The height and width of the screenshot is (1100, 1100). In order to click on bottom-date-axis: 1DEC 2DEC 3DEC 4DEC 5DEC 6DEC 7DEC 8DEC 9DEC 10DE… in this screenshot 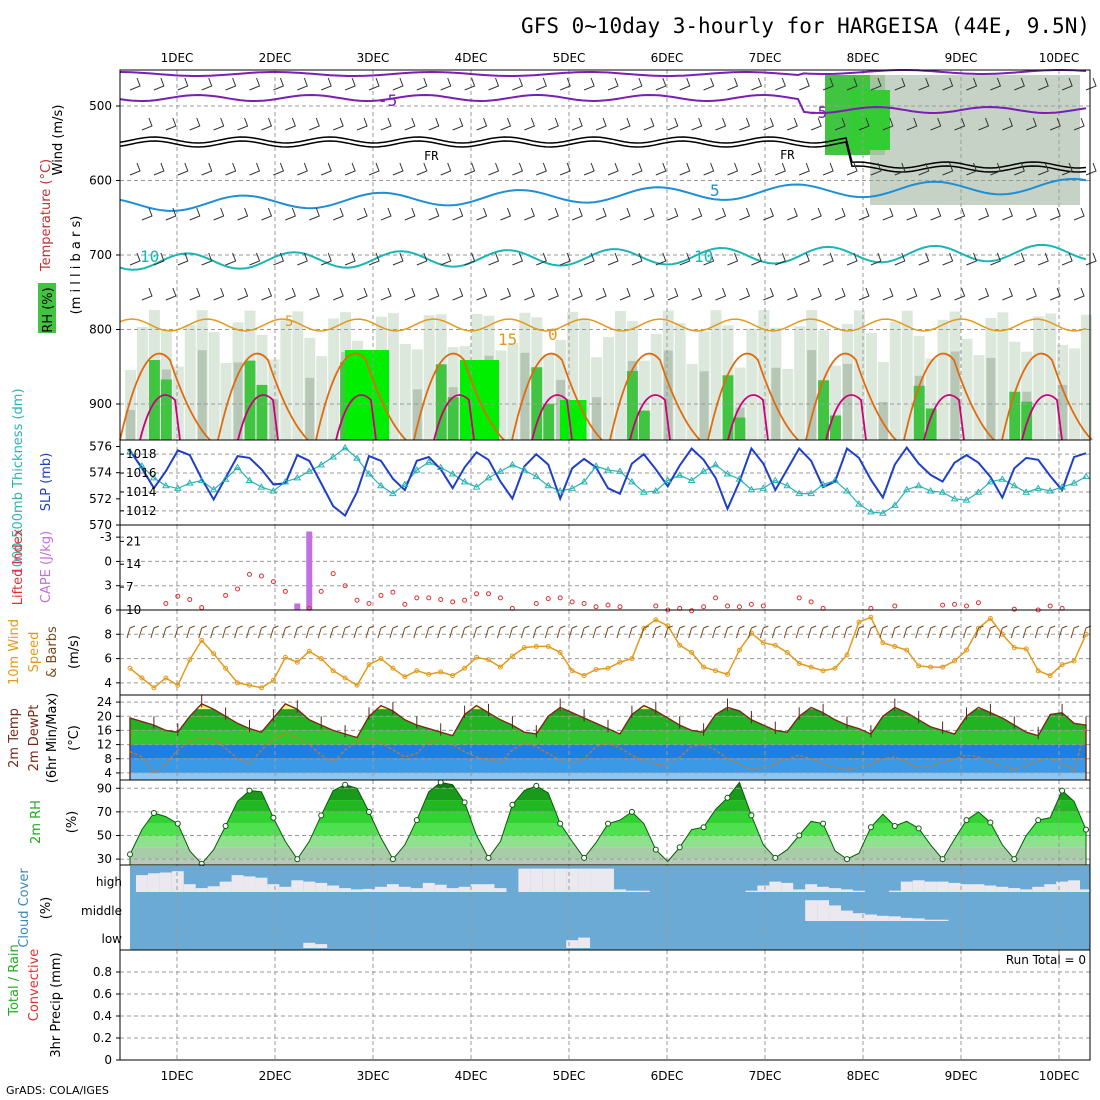, I will do `click(620, 1076)`.